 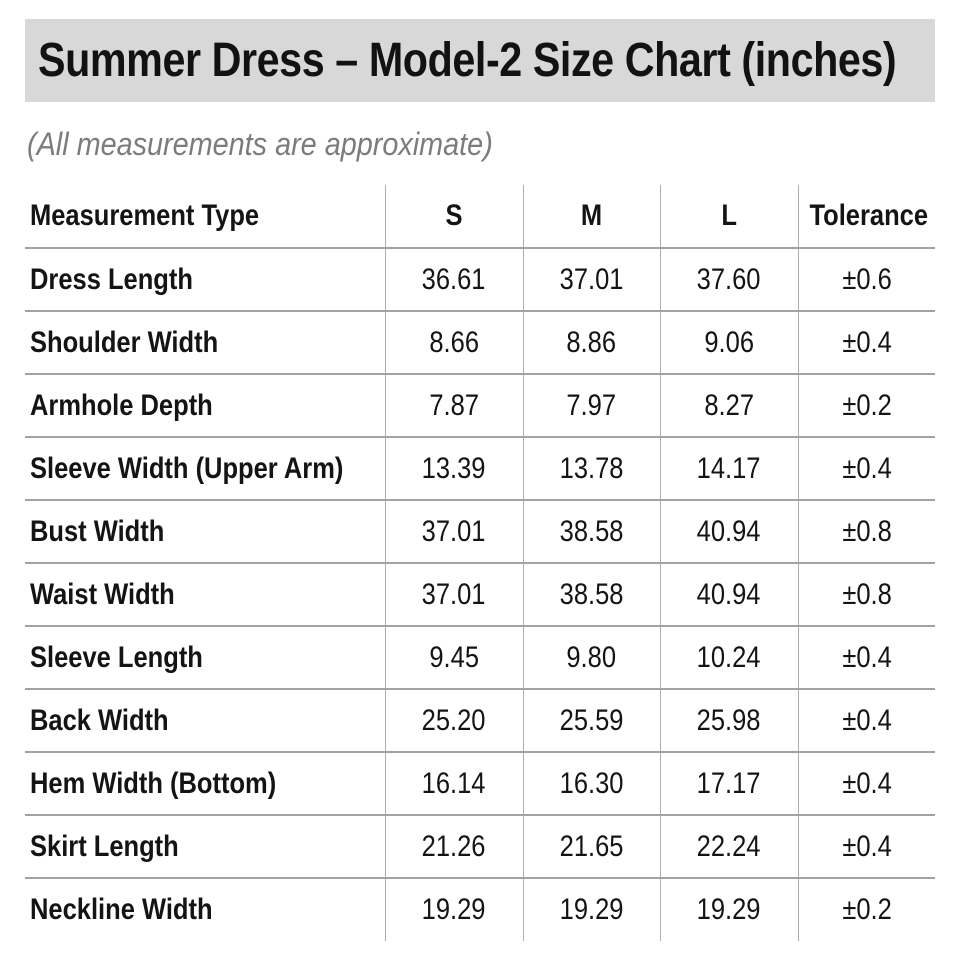 I want to click on column-header-s: S, so click(x=453, y=216).